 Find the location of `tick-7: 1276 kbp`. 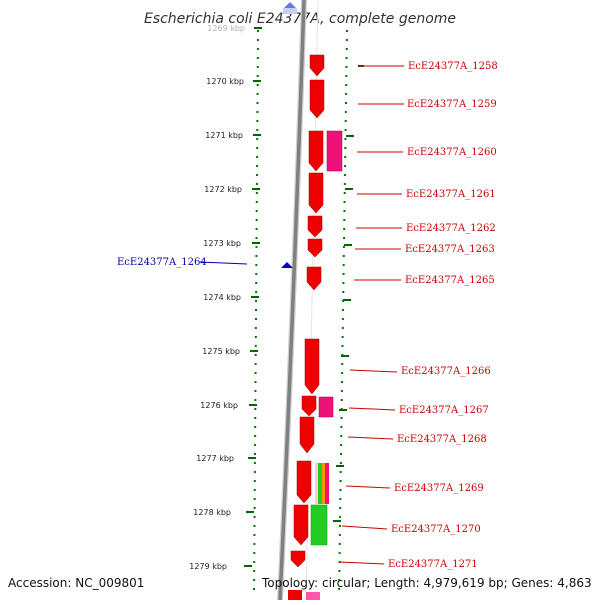

tick-7: 1276 kbp is located at coordinates (228, 405).